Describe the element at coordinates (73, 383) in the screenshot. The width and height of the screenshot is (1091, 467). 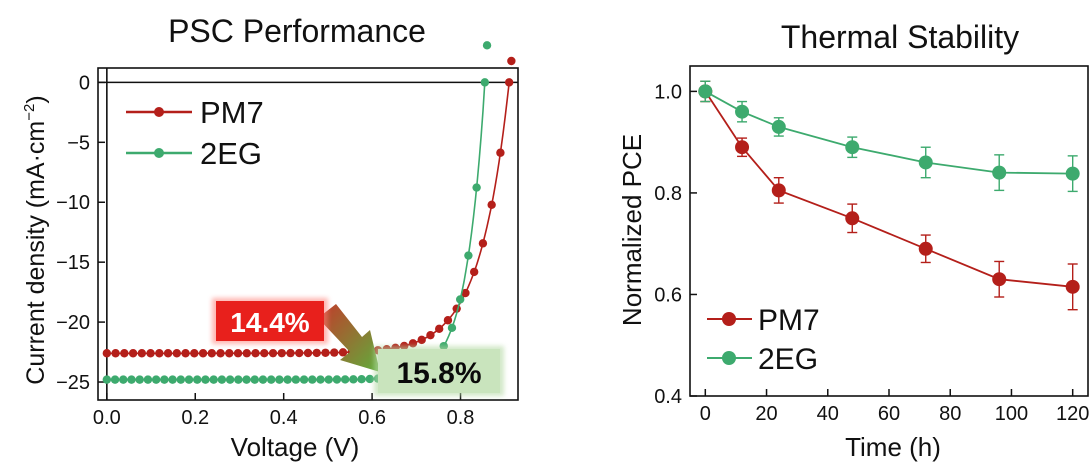
I see `psc-y-tick-label: −25` at that location.